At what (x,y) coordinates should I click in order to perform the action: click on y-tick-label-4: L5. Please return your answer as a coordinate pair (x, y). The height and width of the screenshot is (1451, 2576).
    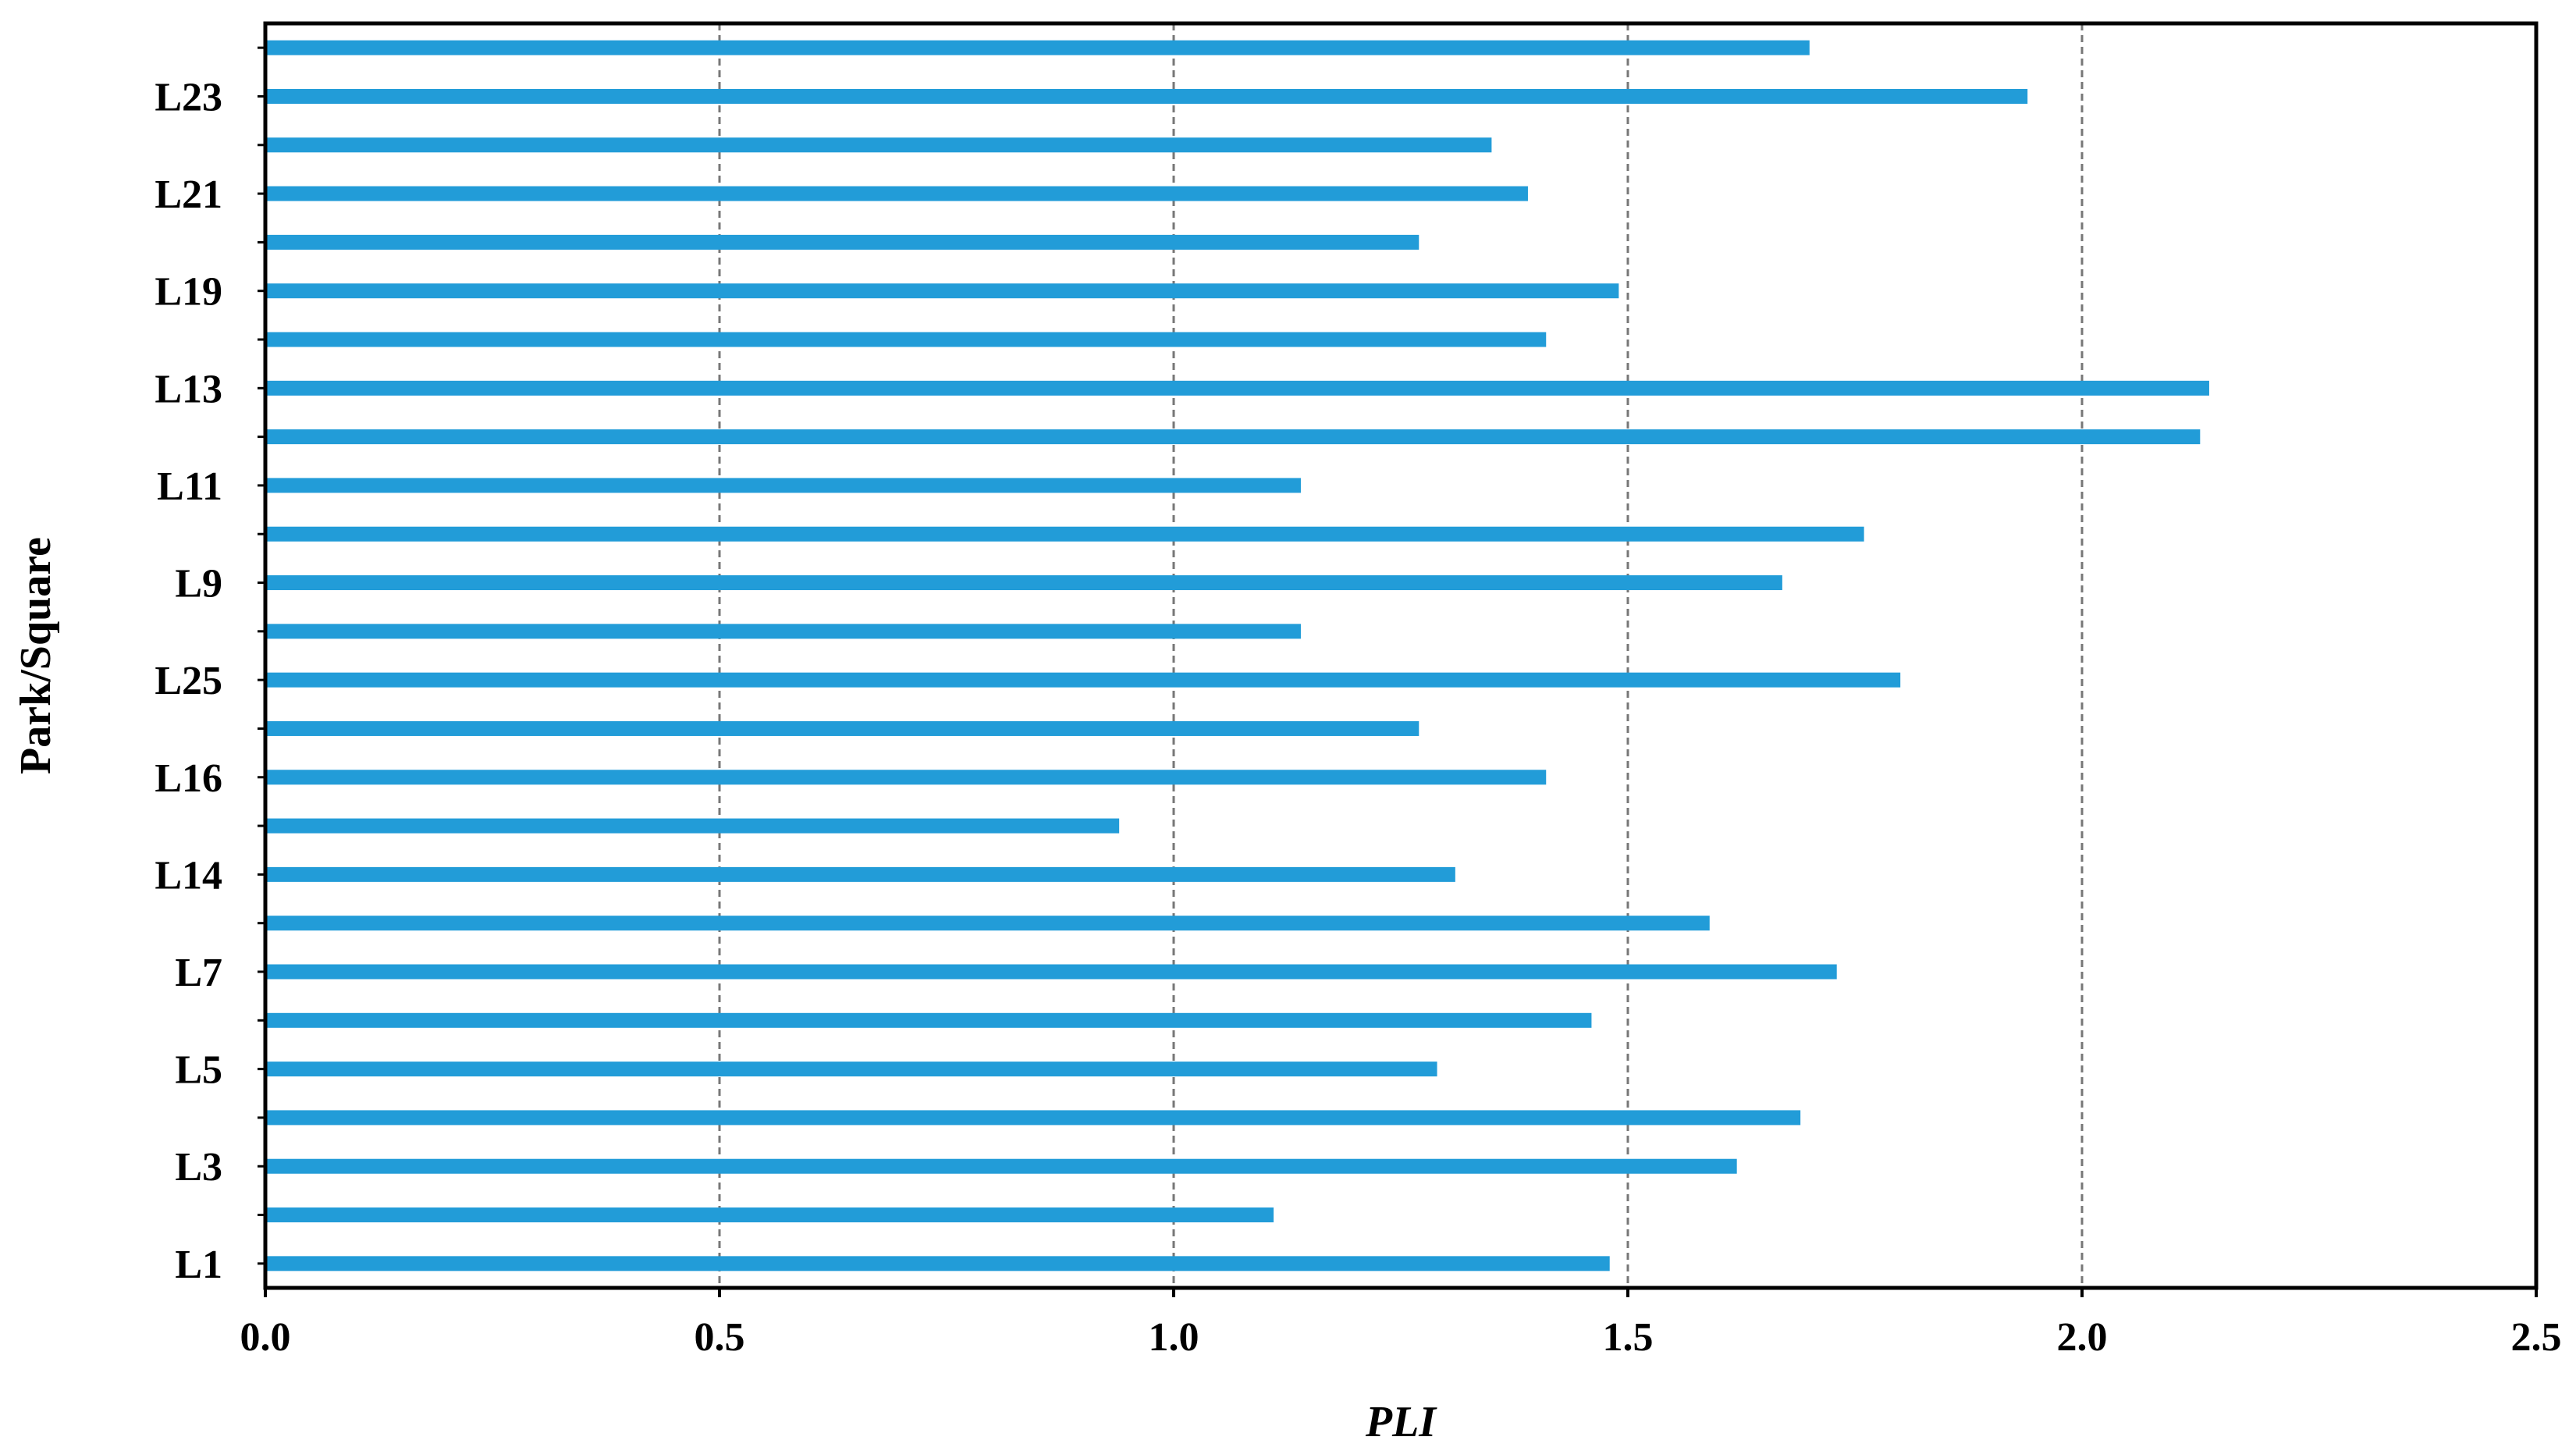
    Looking at the image, I should click on (198, 1070).